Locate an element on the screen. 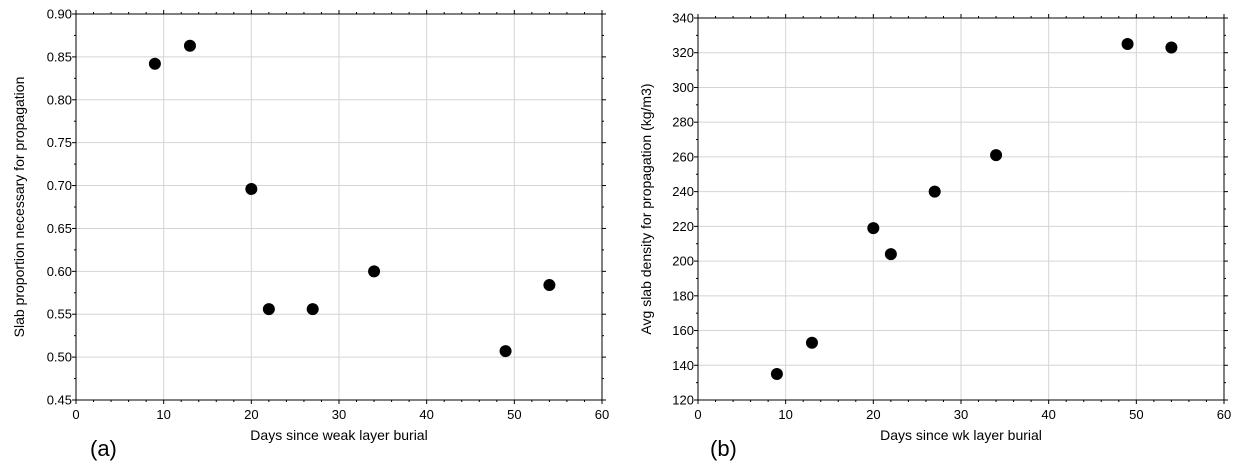  y-tick-label: 340 is located at coordinates (683, 18).